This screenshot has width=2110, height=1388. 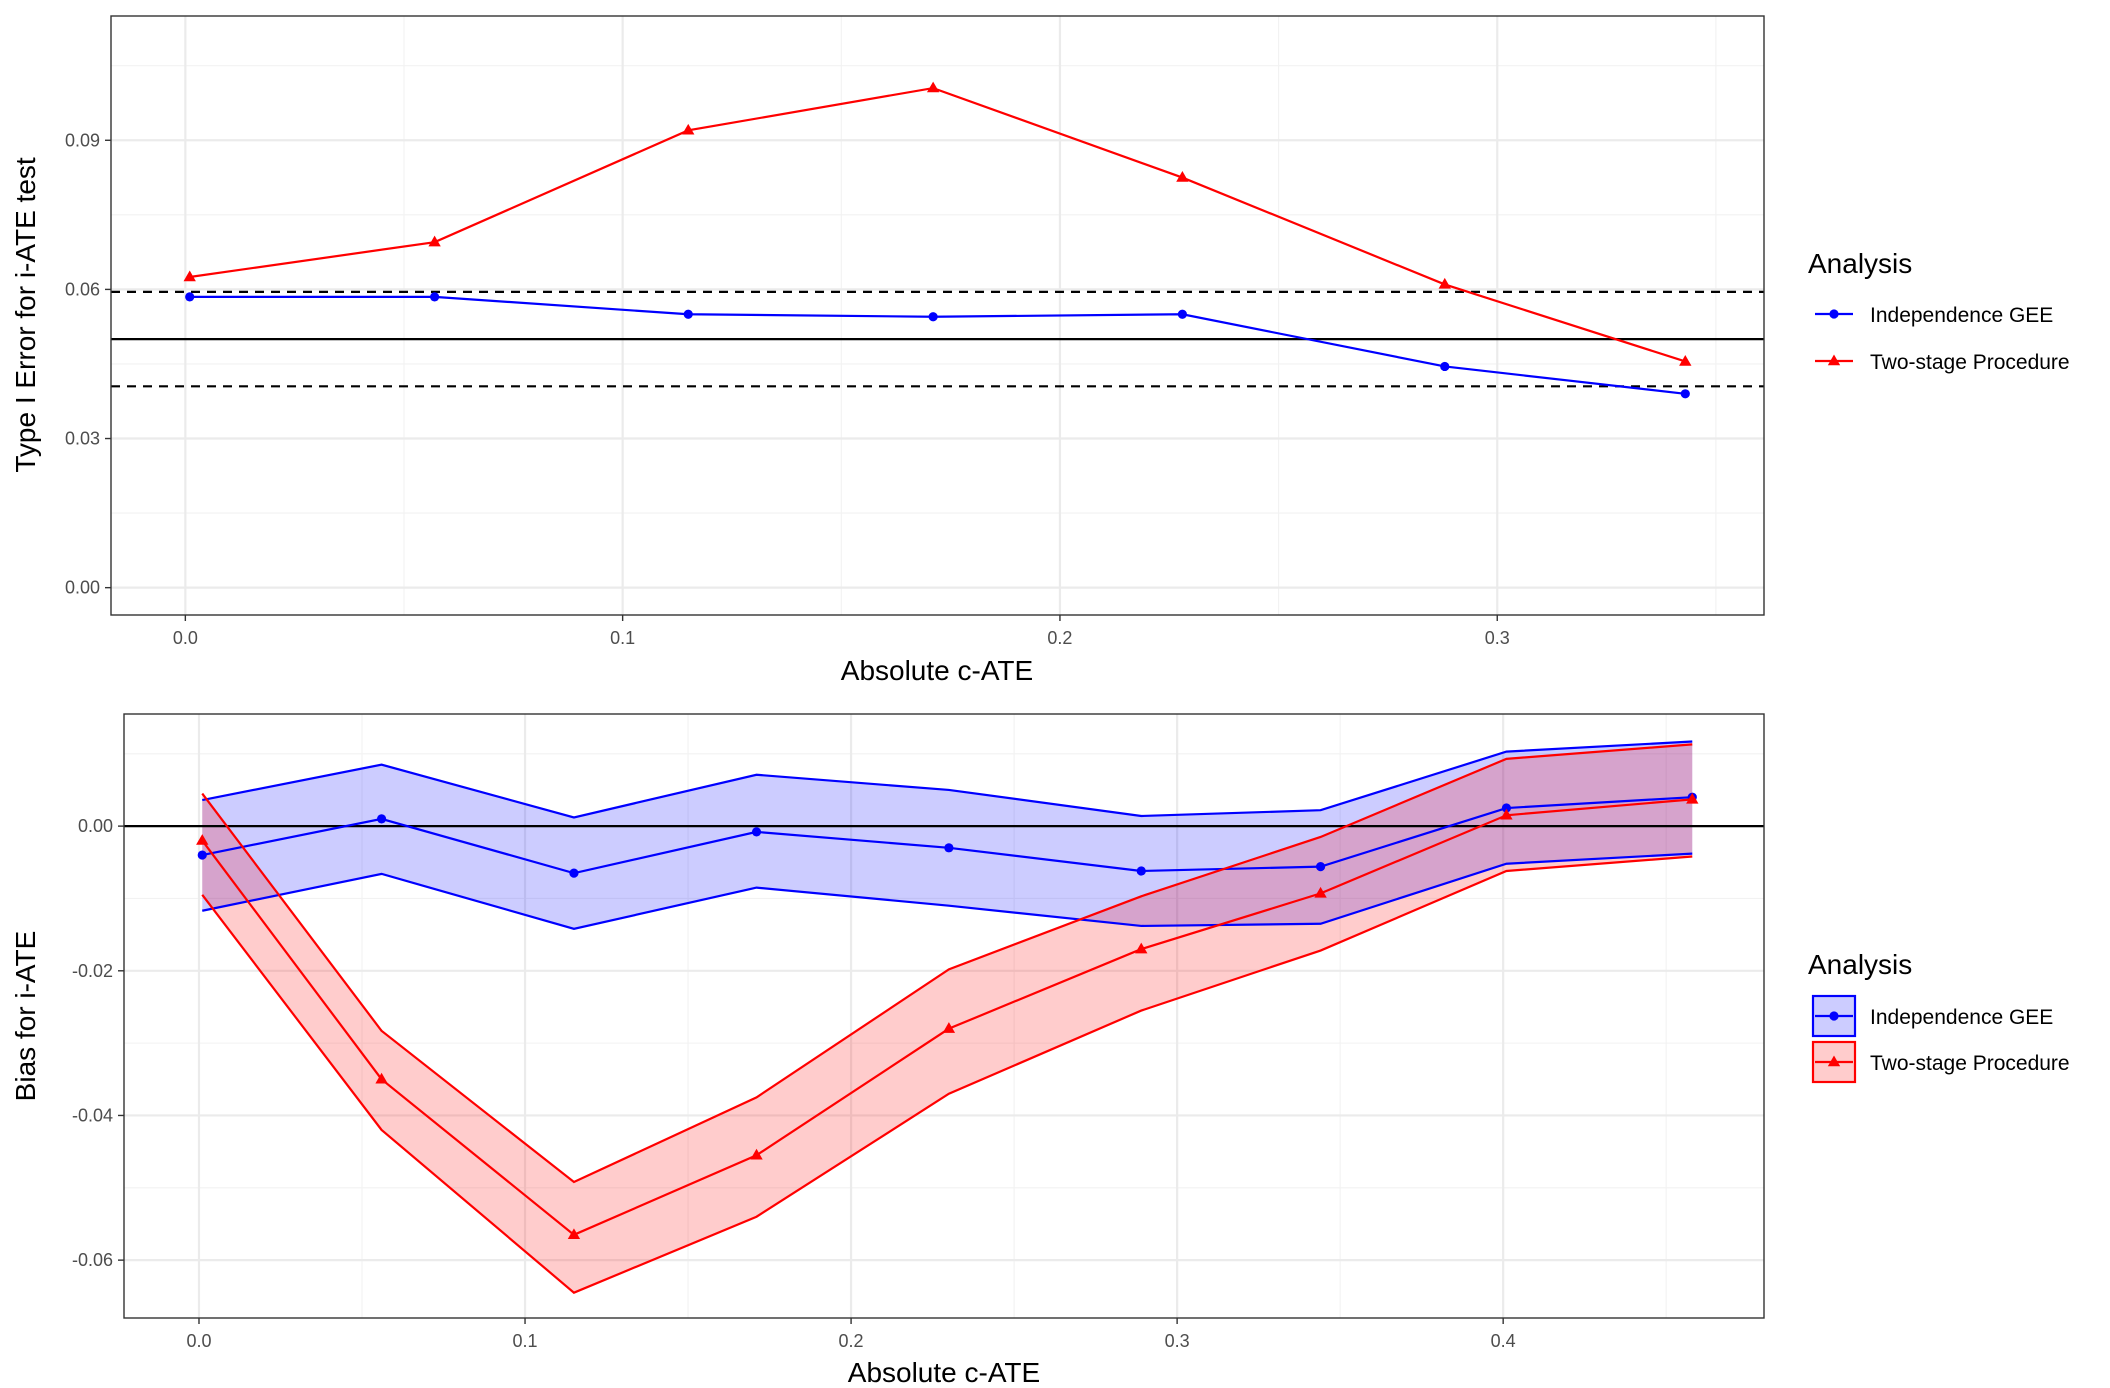 What do you see at coordinates (198, 1341) in the screenshot?
I see `bottom-x-tick-label: 0.0` at bounding box center [198, 1341].